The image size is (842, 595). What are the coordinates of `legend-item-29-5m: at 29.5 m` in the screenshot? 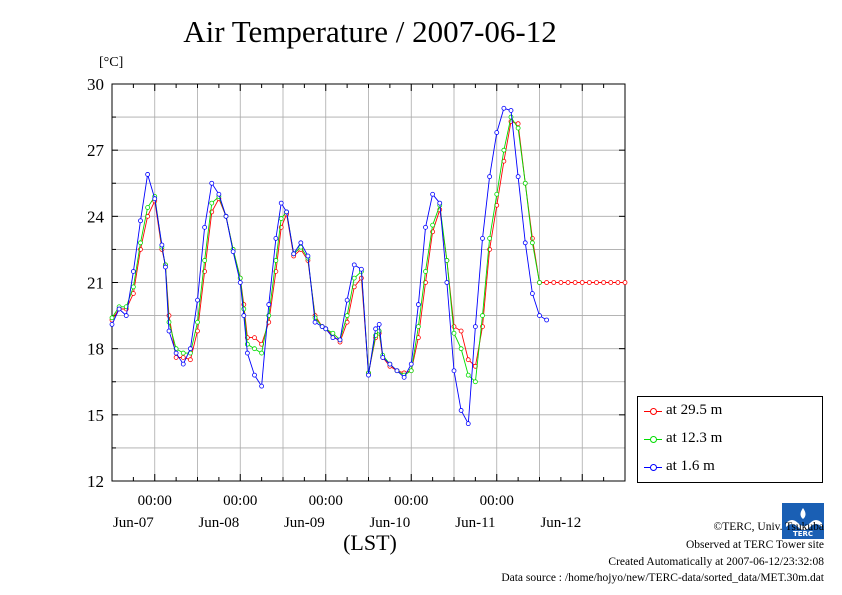 It's located at (730, 411).